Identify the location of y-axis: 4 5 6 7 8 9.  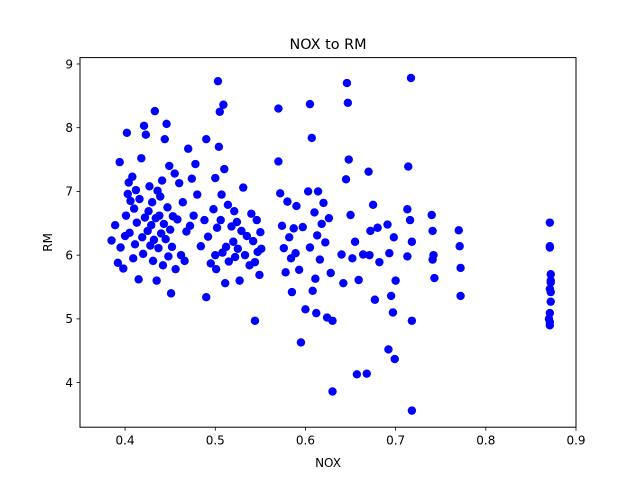
(72, 223).